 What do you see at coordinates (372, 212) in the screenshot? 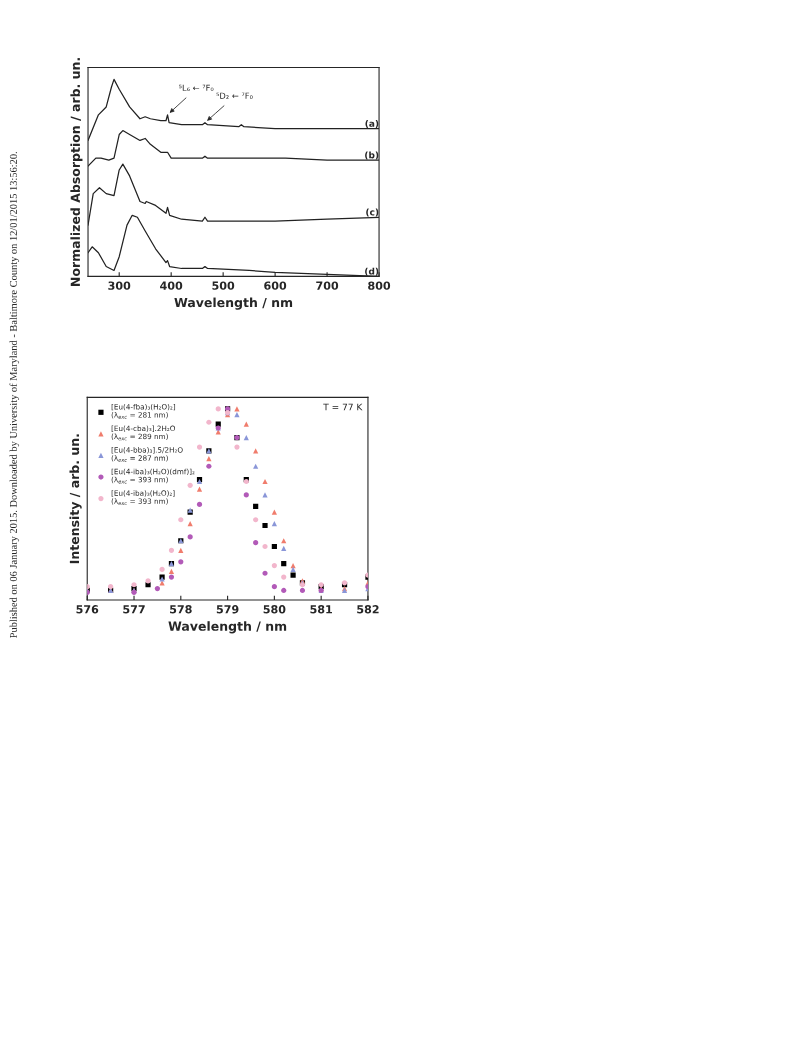
I see `series-label: (c)` at bounding box center [372, 212].